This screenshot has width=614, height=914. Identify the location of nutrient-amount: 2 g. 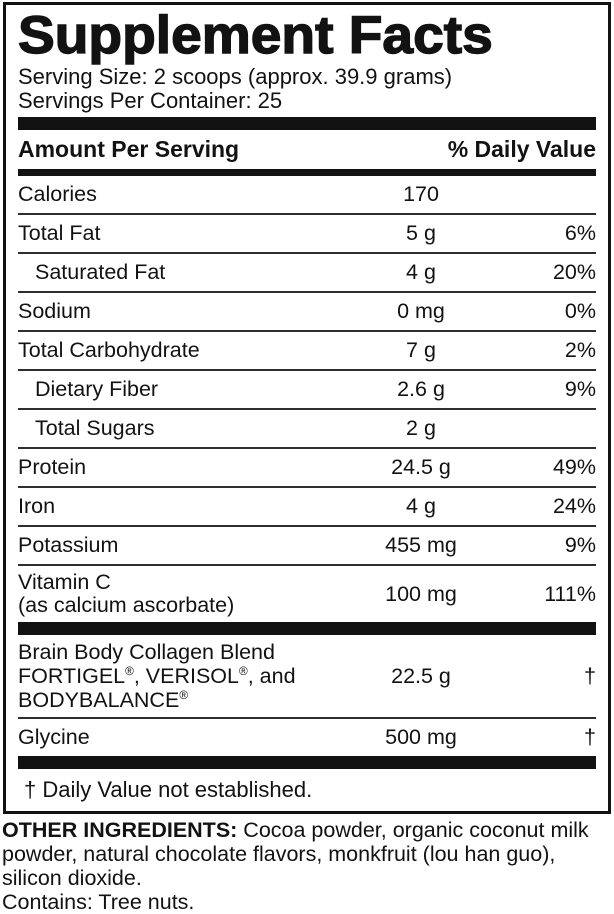
(421, 428).